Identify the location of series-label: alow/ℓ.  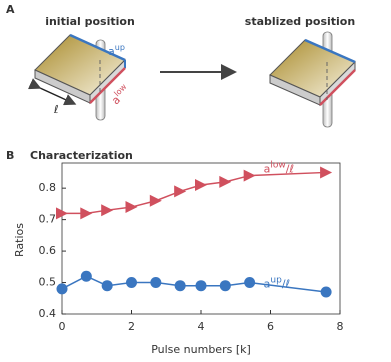
(279, 168).